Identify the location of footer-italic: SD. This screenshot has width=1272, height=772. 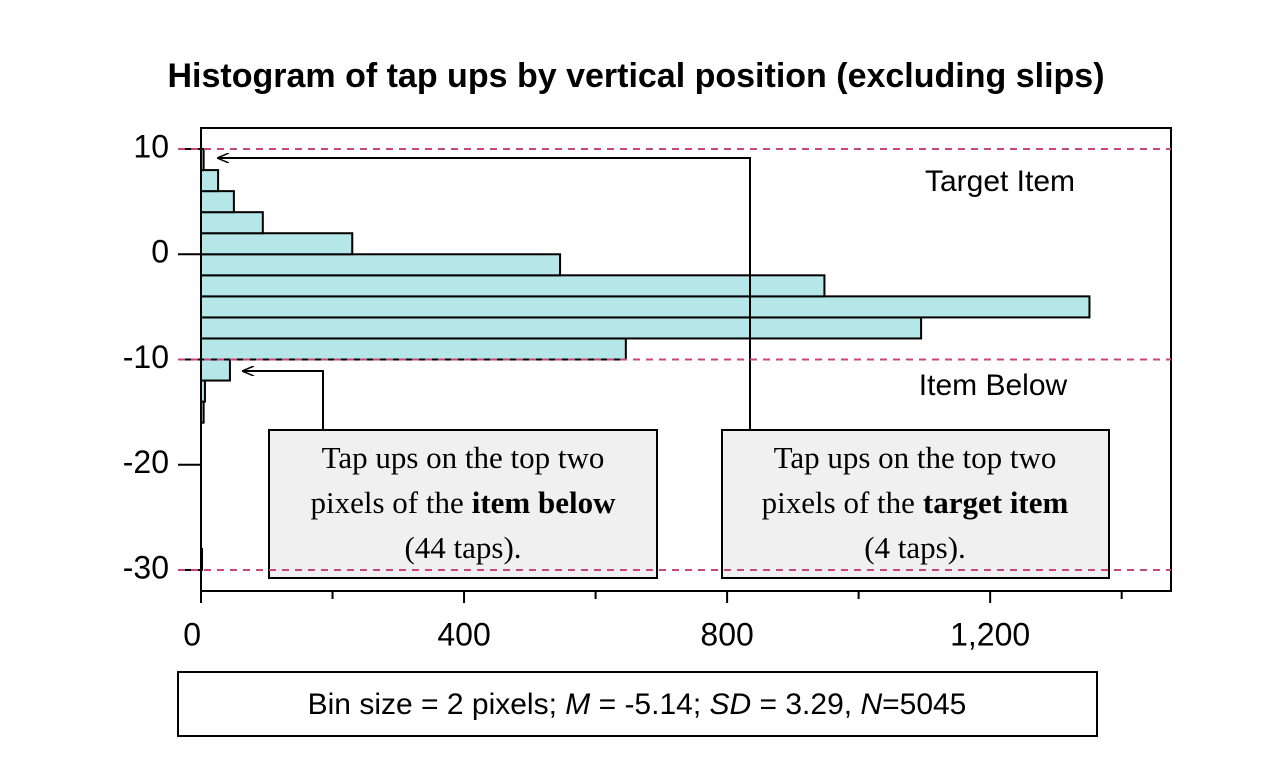
(731, 704).